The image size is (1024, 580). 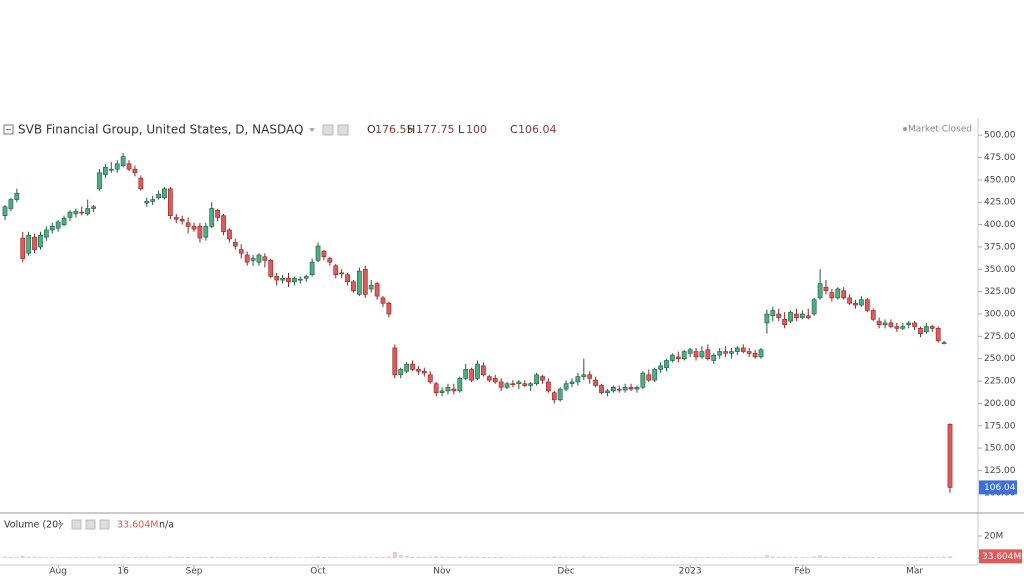 What do you see at coordinates (328, 130) in the screenshot?
I see `settings-icon` at bounding box center [328, 130].